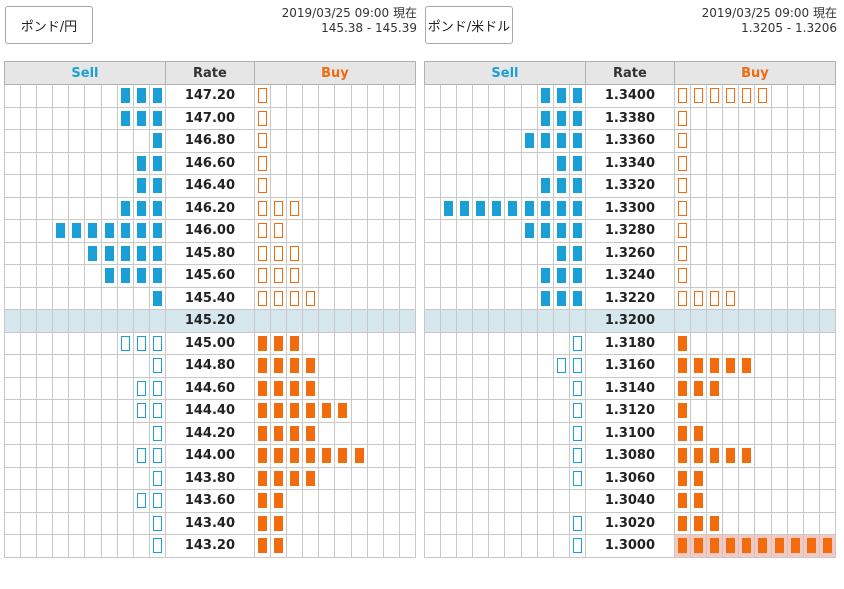  What do you see at coordinates (629, 253) in the screenshot?
I see `rate-value: 1.3260` at bounding box center [629, 253].